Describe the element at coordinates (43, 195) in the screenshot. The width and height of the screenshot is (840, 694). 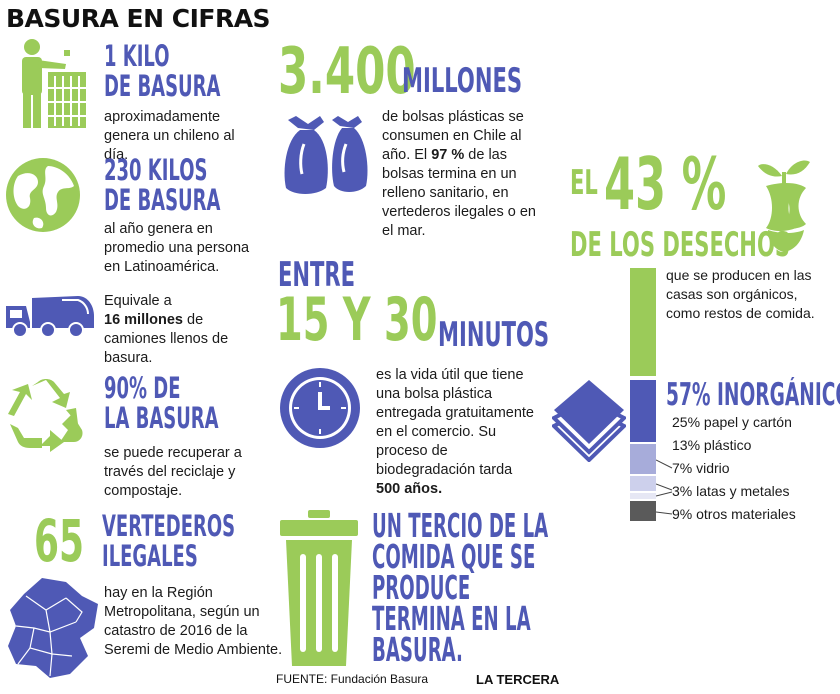
I see `globe-icon` at that location.